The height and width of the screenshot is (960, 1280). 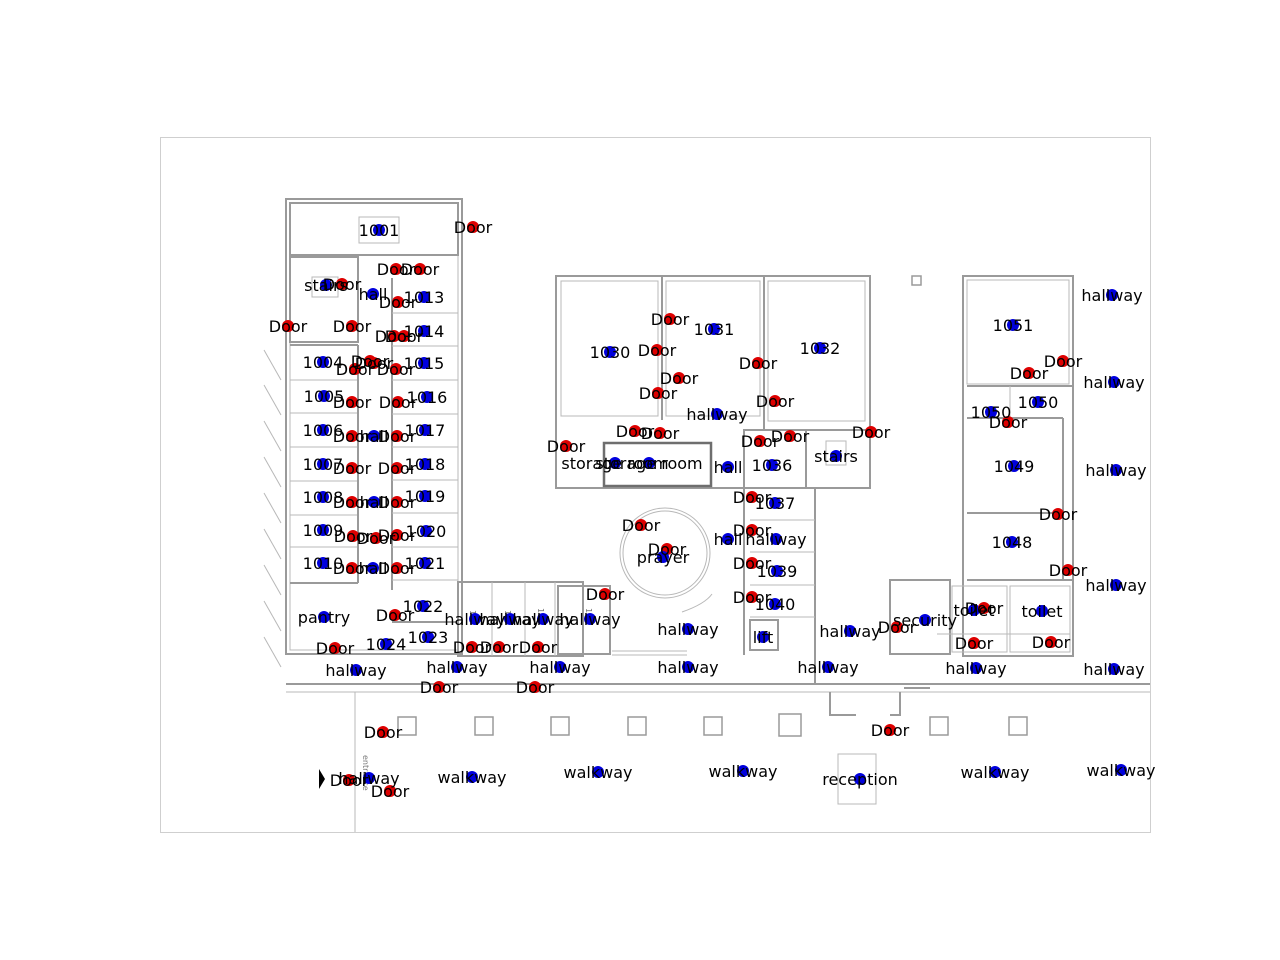 I want to click on map-label-room-1010-43: 1010, so click(x=323, y=563).